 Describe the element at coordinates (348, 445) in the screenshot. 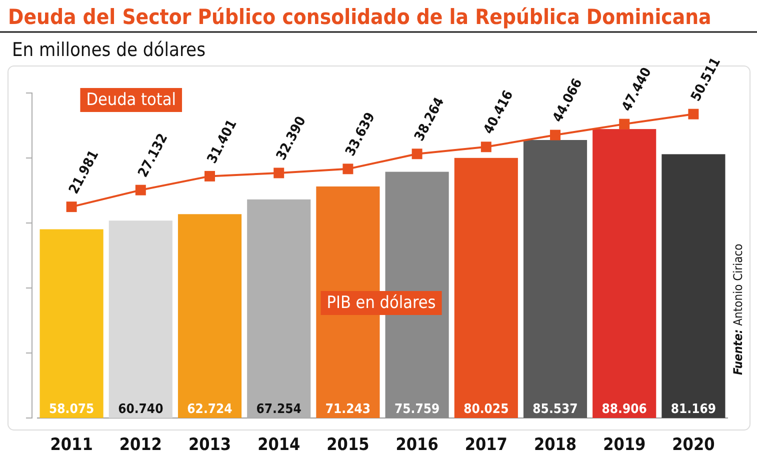

I see `x-tick-label: 2015` at that location.